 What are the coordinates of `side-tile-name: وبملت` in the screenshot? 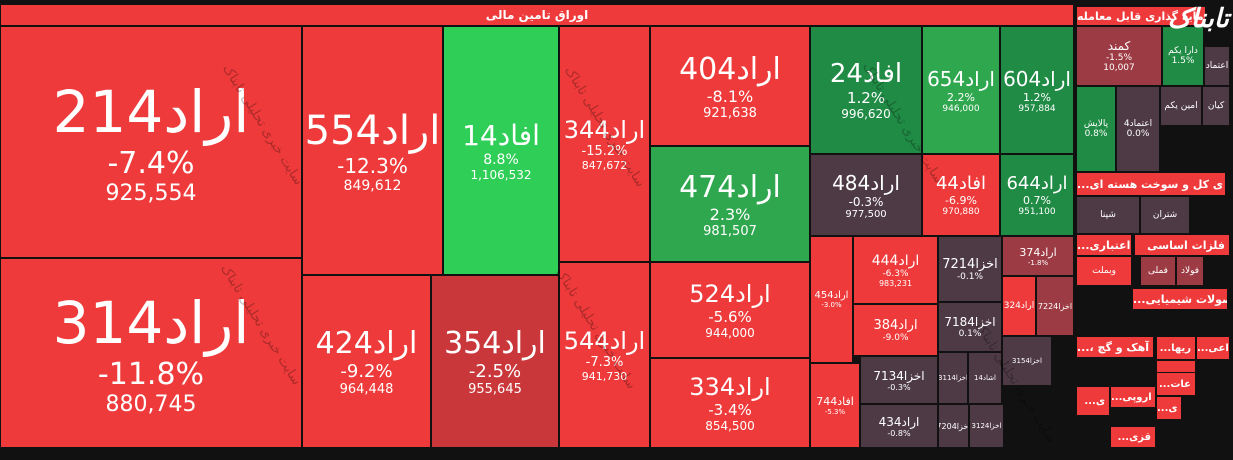 It's located at (1104, 271).